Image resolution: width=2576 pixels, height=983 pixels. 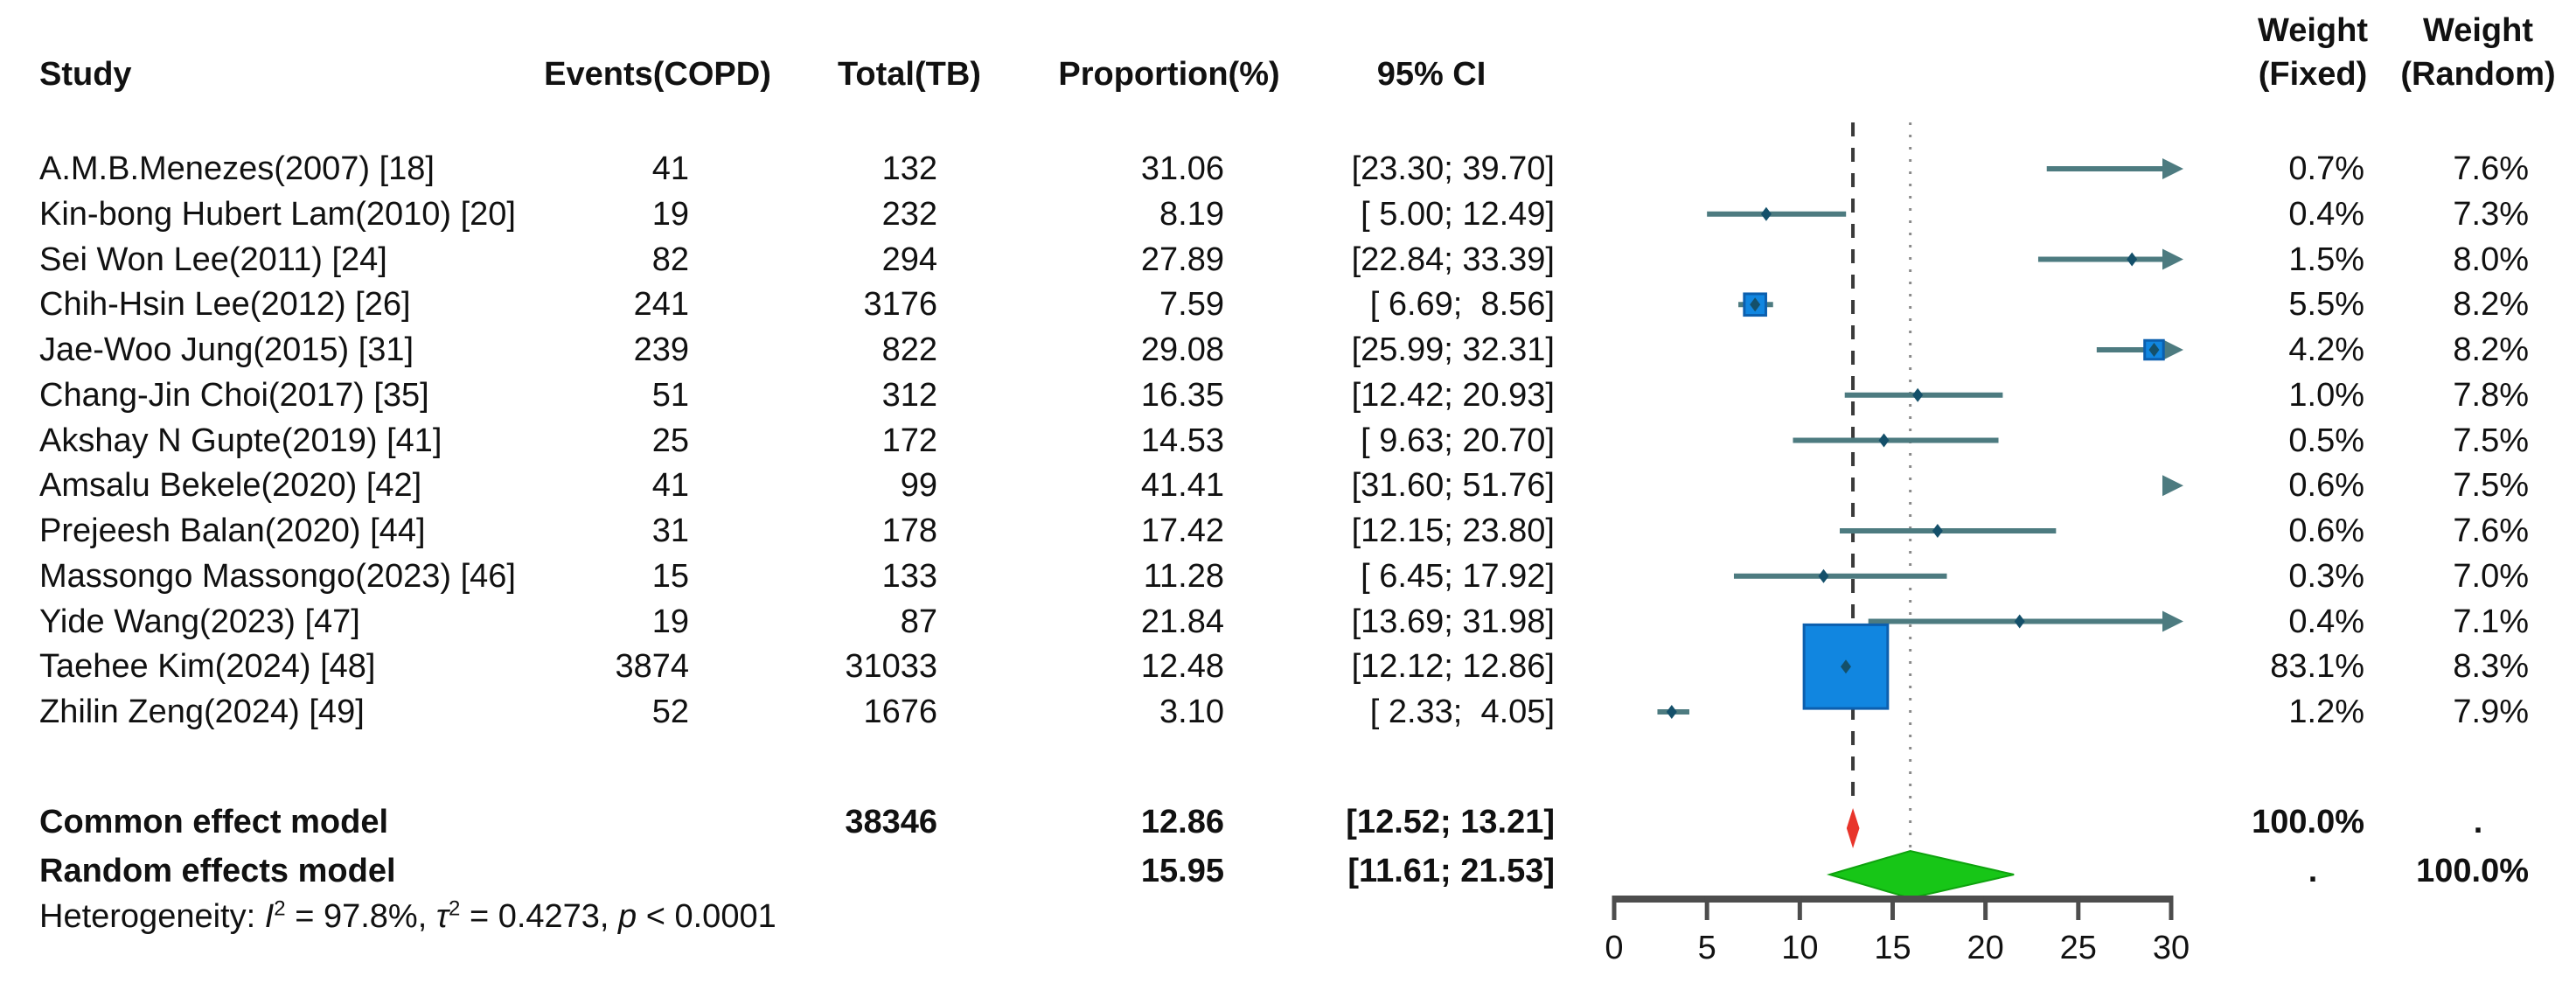 What do you see at coordinates (207, 667) in the screenshot?
I see `study-name: Taehee Kim(2024) [48]` at bounding box center [207, 667].